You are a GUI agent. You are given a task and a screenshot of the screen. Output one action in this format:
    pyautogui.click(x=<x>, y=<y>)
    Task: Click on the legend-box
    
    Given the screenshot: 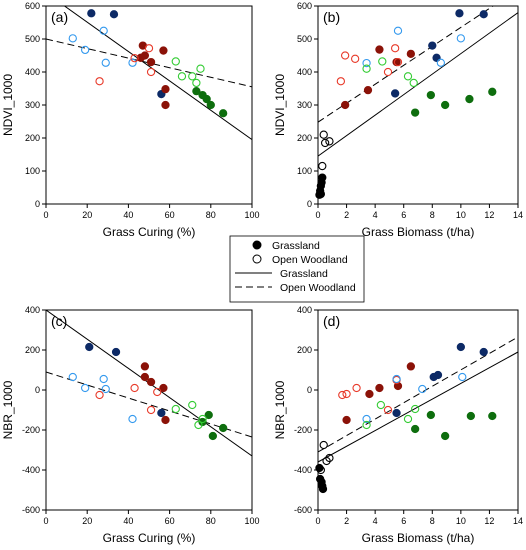 What is the action you would take?
    pyautogui.click(x=297, y=269)
    